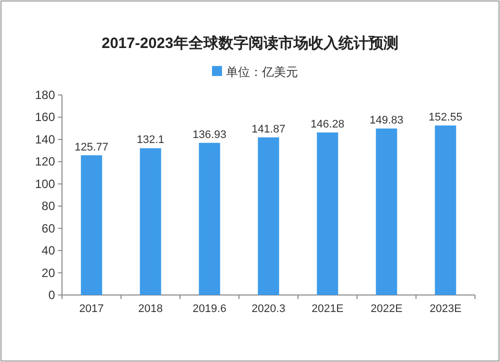 This screenshot has height=362, width=500. What do you see at coordinates (49, 251) in the screenshot?
I see `y-tick-label: 40` at bounding box center [49, 251].